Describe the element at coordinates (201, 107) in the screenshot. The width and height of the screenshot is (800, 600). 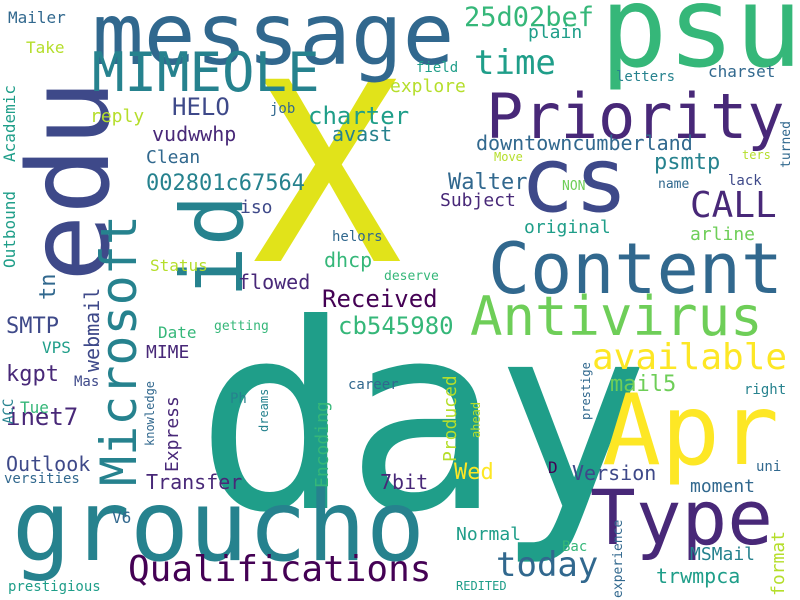
I see `word-helo: HELO` at that location.